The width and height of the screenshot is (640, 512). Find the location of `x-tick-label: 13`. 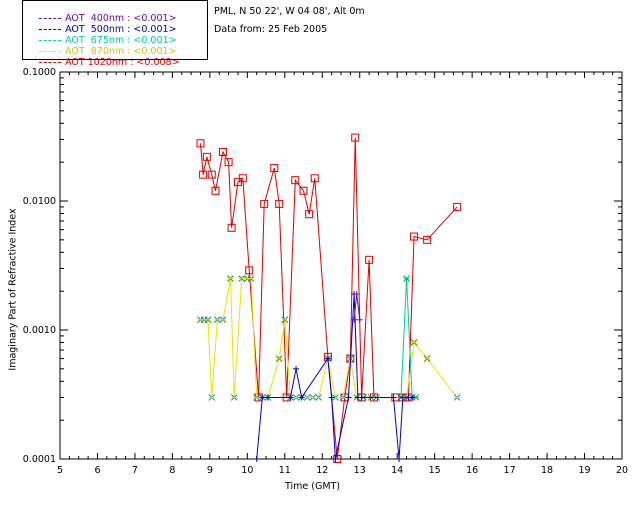

x-tick-label: 13 is located at coordinates (360, 470).